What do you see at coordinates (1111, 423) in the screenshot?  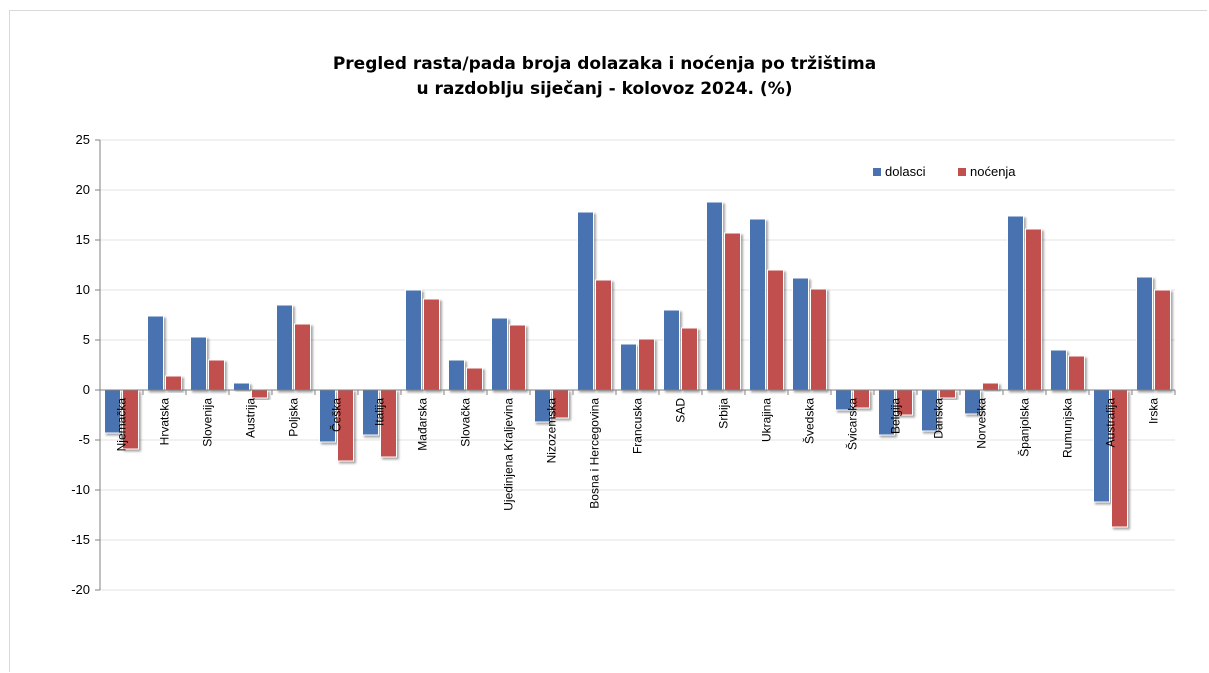 I see `category-label: Australija` at bounding box center [1111, 423].